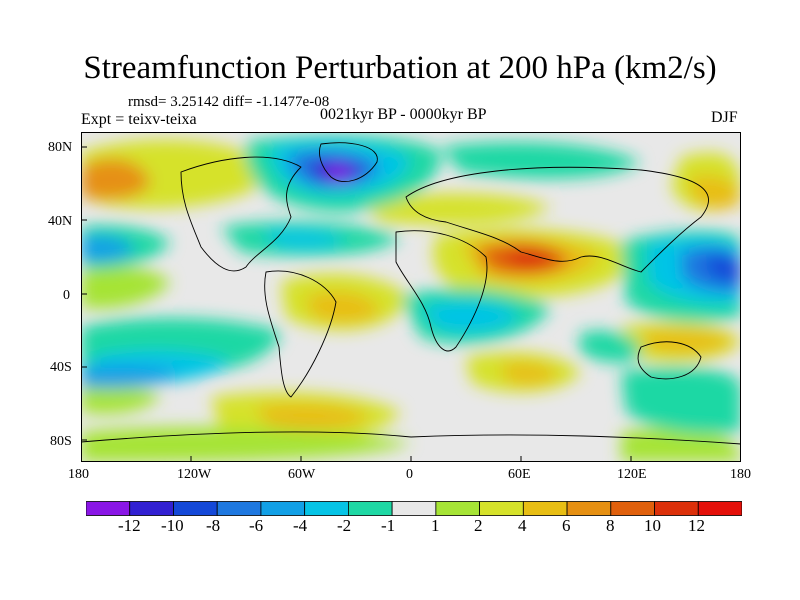  What do you see at coordinates (435, 525) in the screenshot?
I see `colorbar-label: 1` at bounding box center [435, 525].